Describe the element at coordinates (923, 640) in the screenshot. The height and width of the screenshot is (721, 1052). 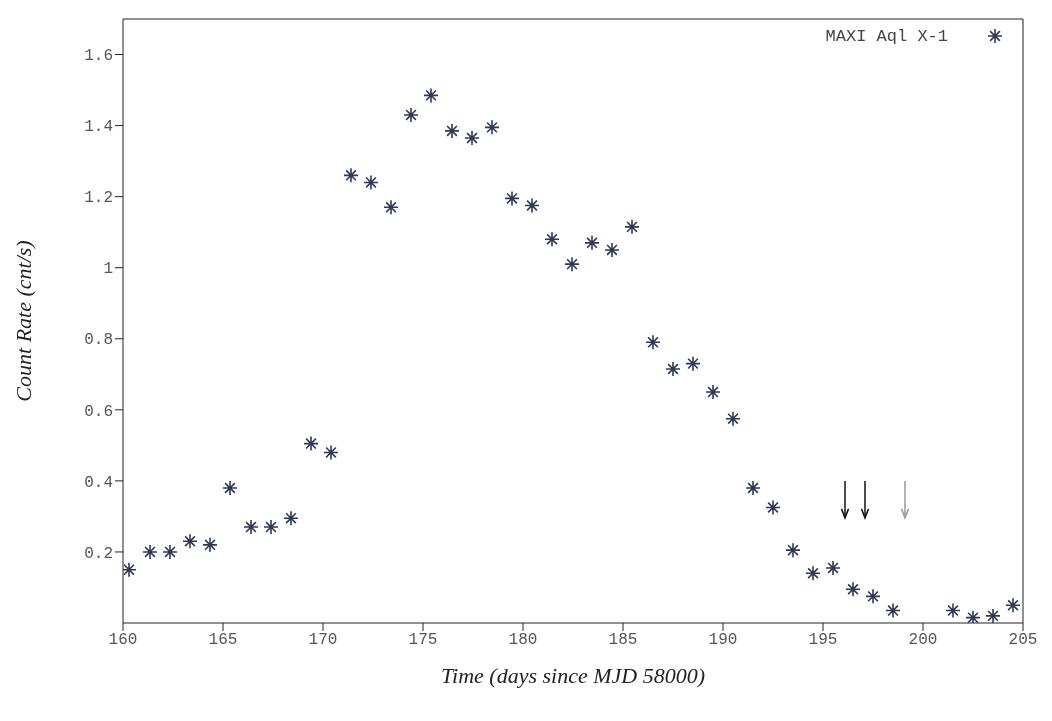
I see `x-tick-label: 200` at that location.